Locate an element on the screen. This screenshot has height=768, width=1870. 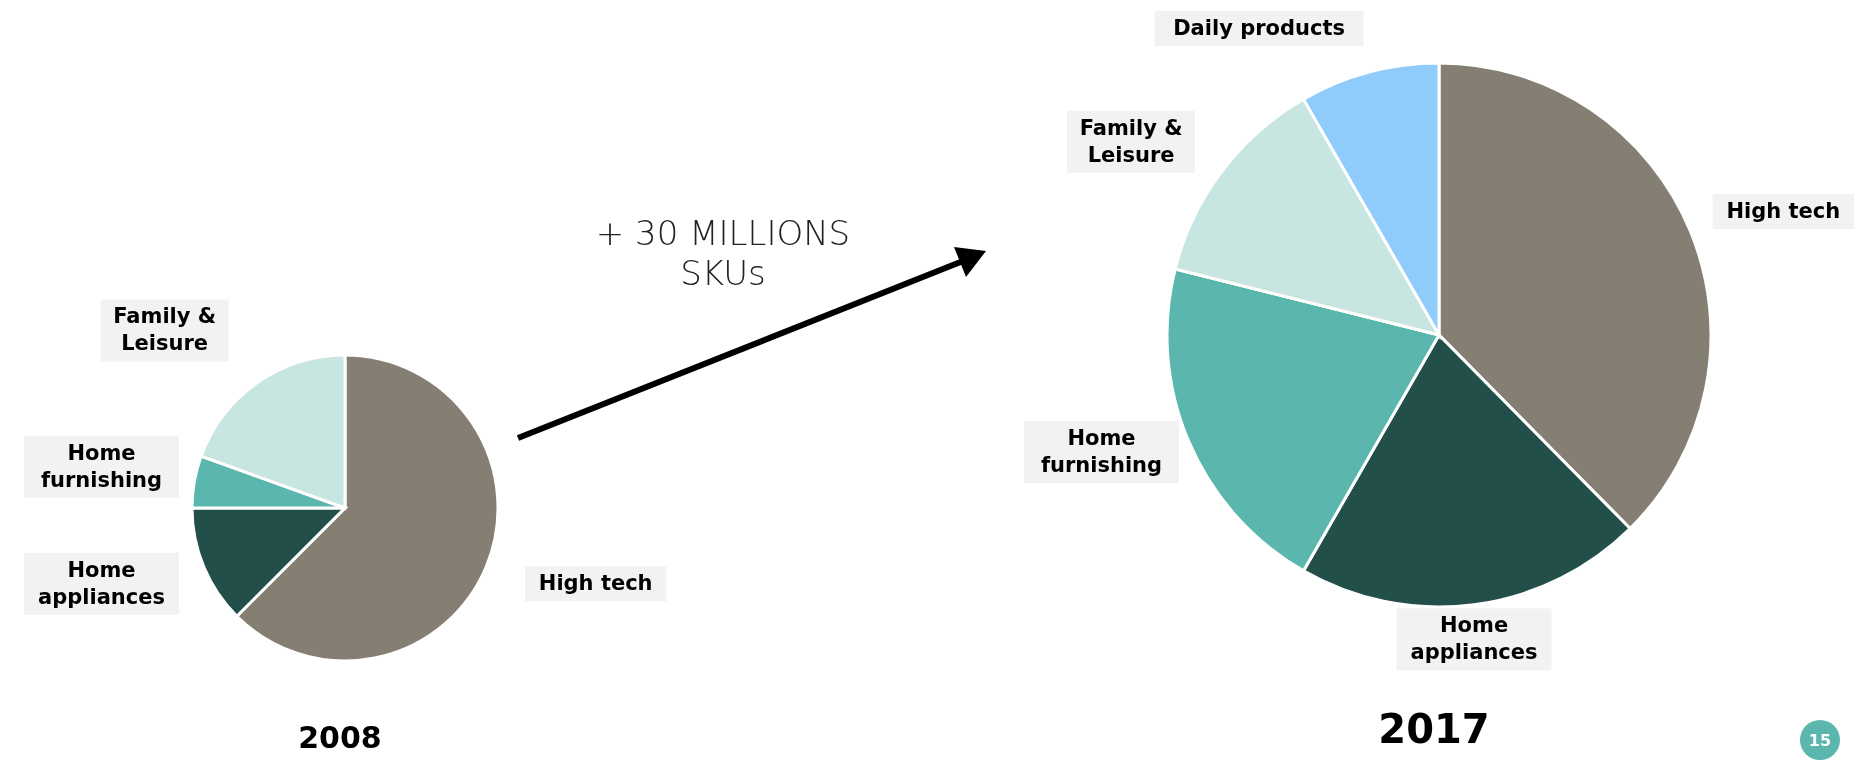
text: 2008 is located at coordinates (340, 737).